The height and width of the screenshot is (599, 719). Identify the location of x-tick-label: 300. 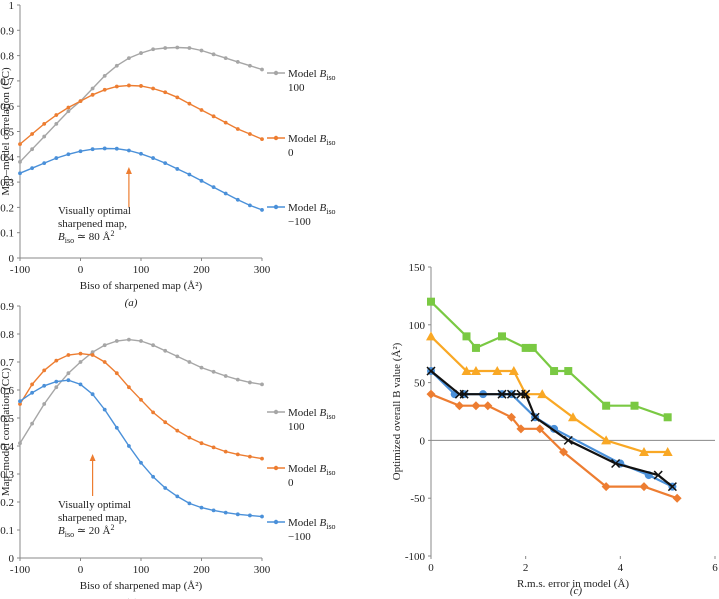
(262, 570).